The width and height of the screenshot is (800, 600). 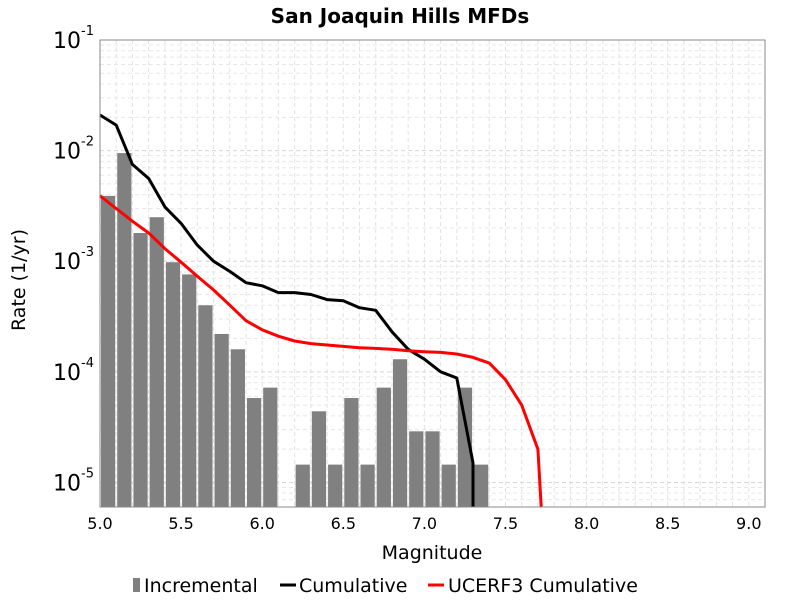 I want to click on x-tick-label: 5.0, so click(x=99, y=523).